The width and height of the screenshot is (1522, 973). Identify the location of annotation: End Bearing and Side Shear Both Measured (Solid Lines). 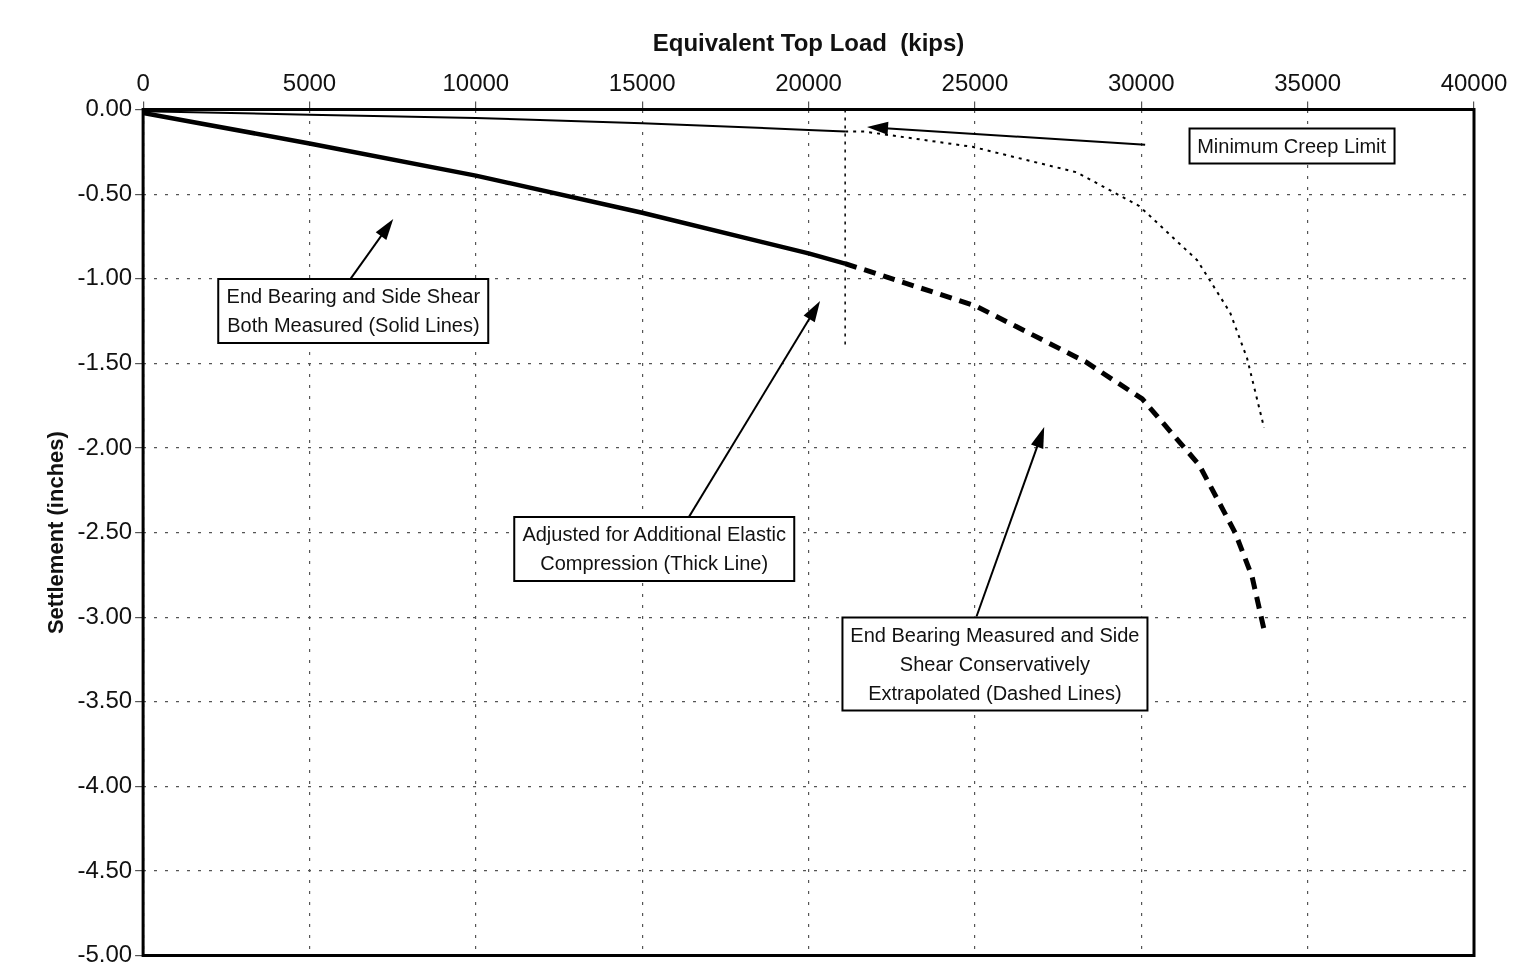
(353, 310).